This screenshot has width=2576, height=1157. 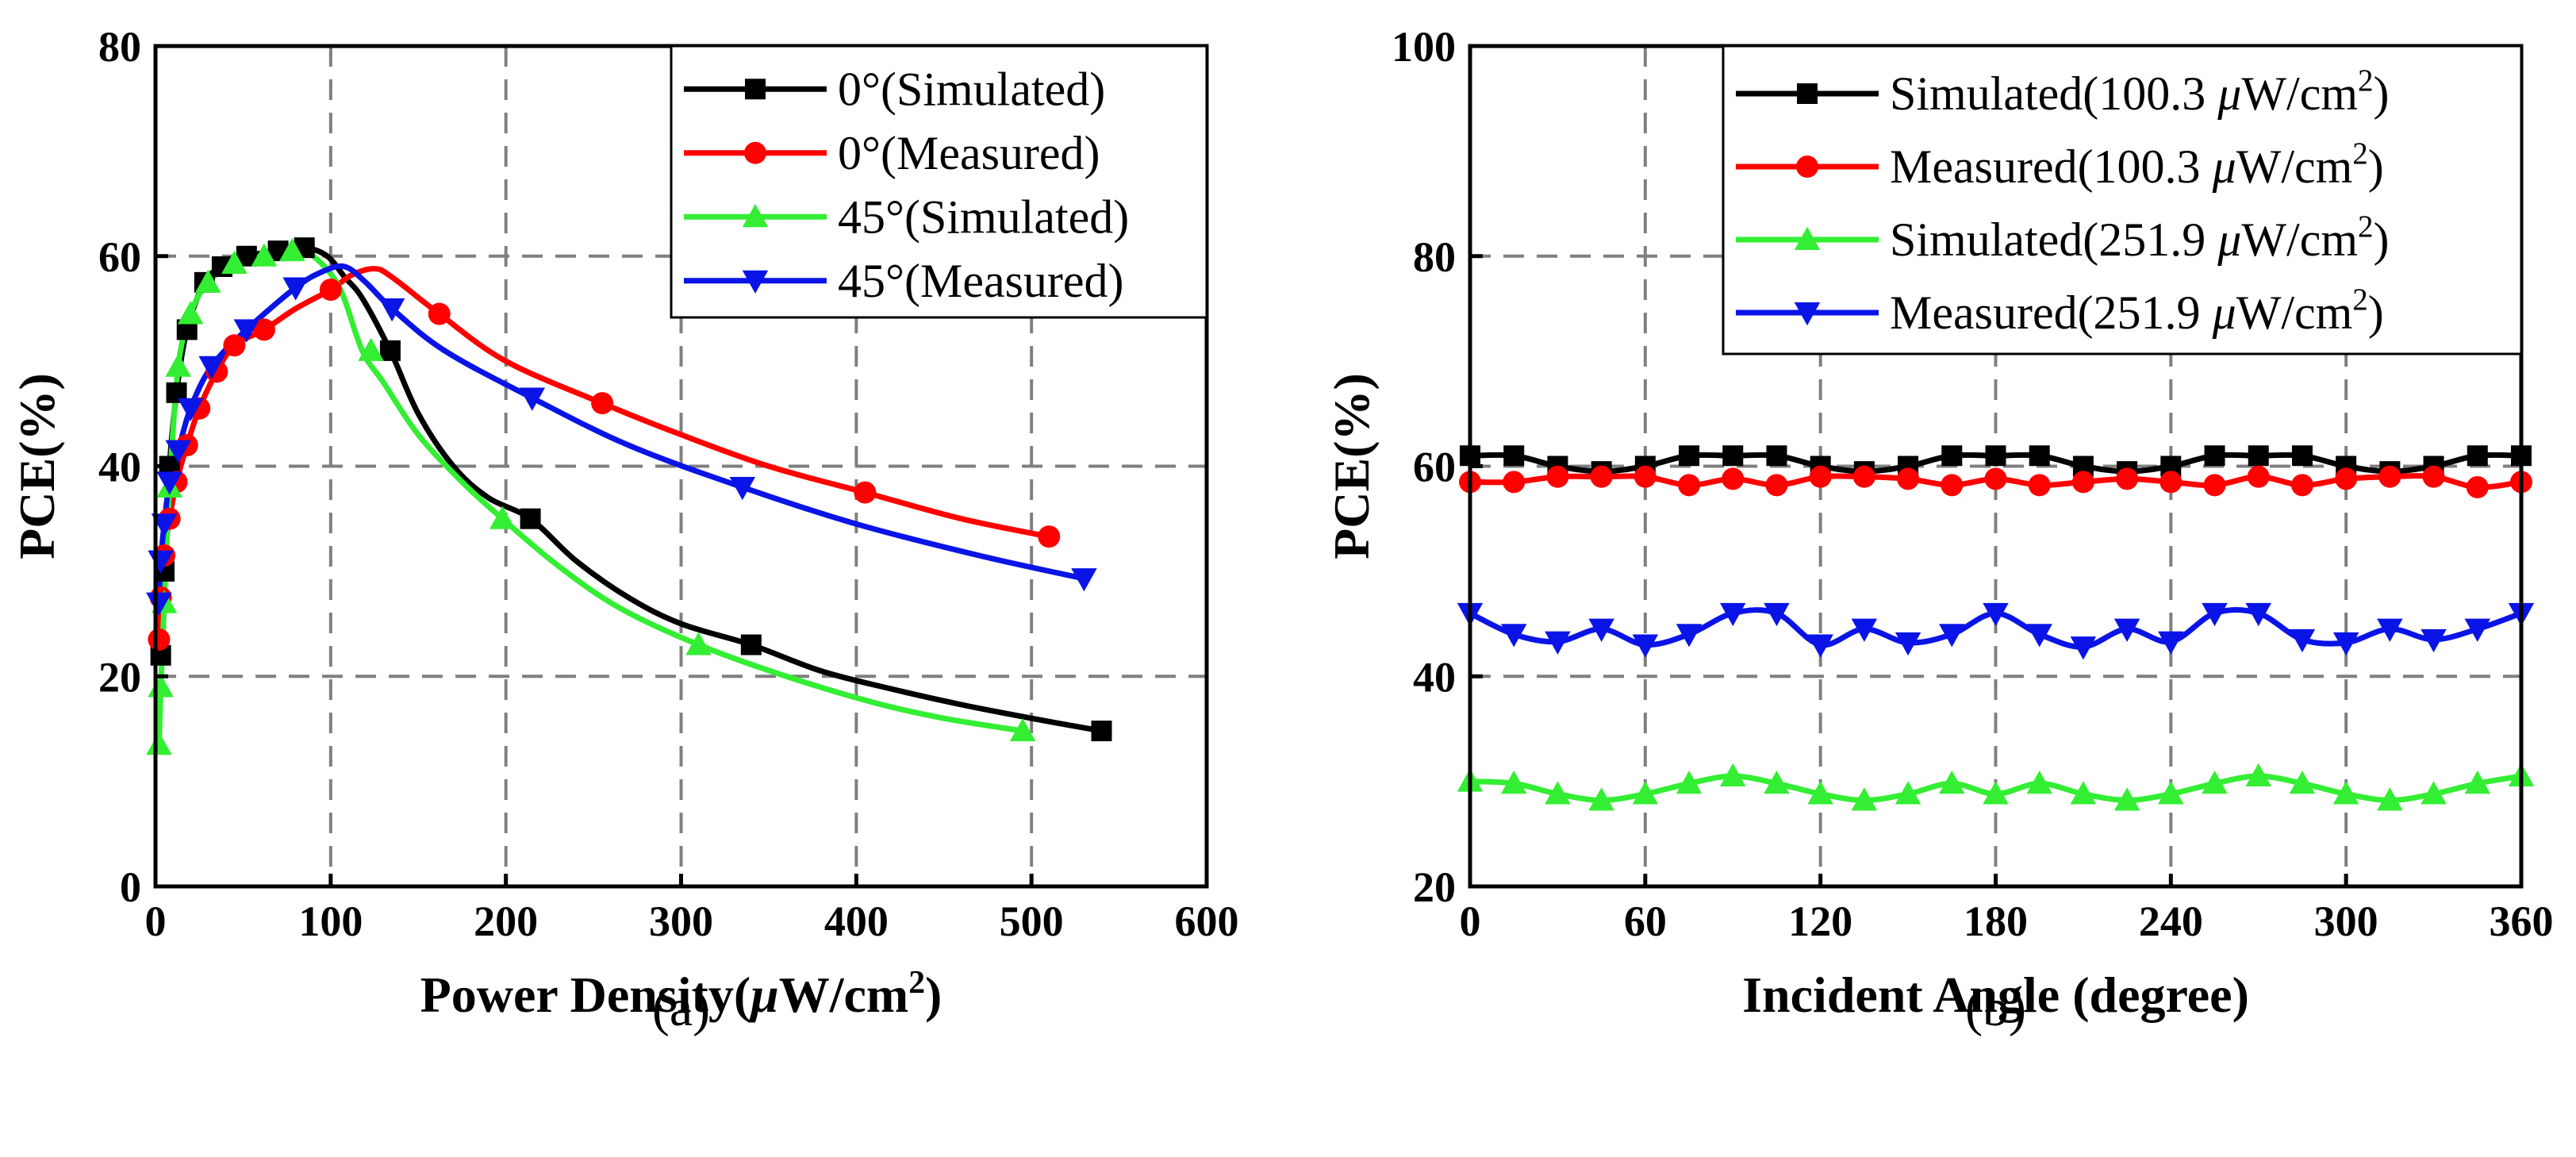 What do you see at coordinates (856, 921) in the screenshot?
I see `x-tick-label: 400` at bounding box center [856, 921].